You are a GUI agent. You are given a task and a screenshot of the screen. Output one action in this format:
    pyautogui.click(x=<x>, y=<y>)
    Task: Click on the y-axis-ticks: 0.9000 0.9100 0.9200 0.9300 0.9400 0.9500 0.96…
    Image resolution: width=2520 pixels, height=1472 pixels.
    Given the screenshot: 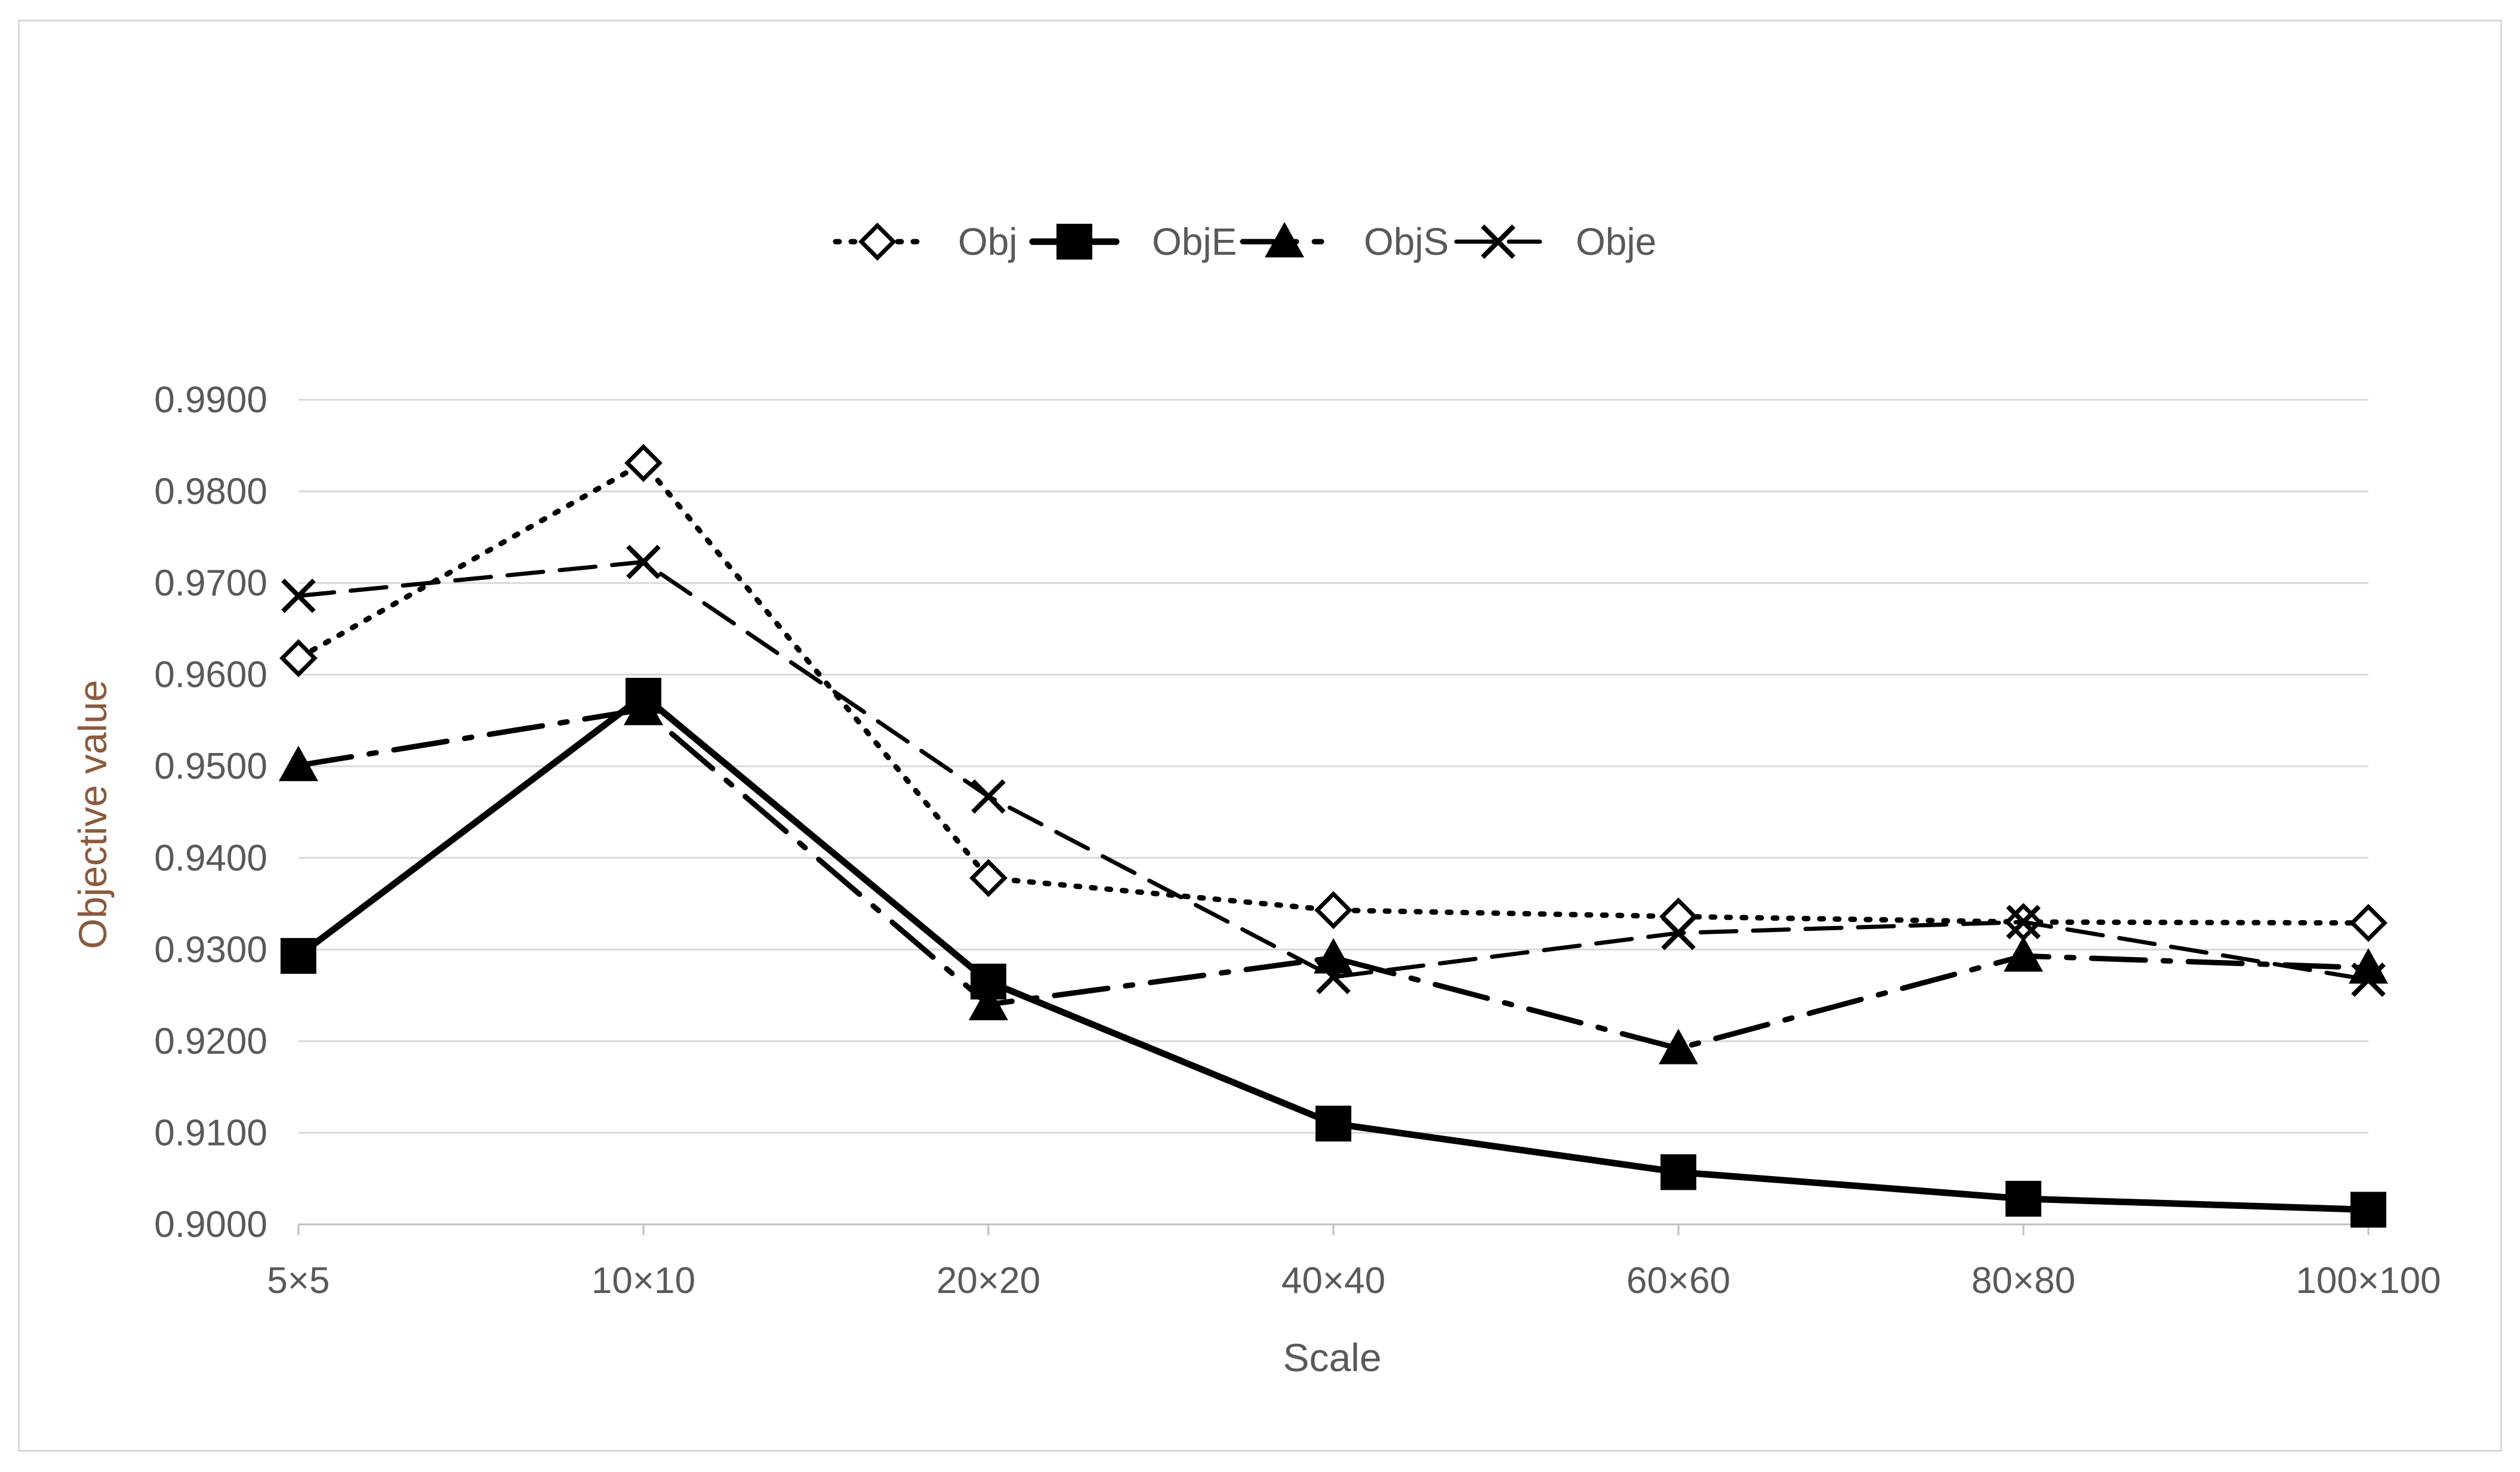 What is the action you would take?
    pyautogui.click(x=210, y=812)
    